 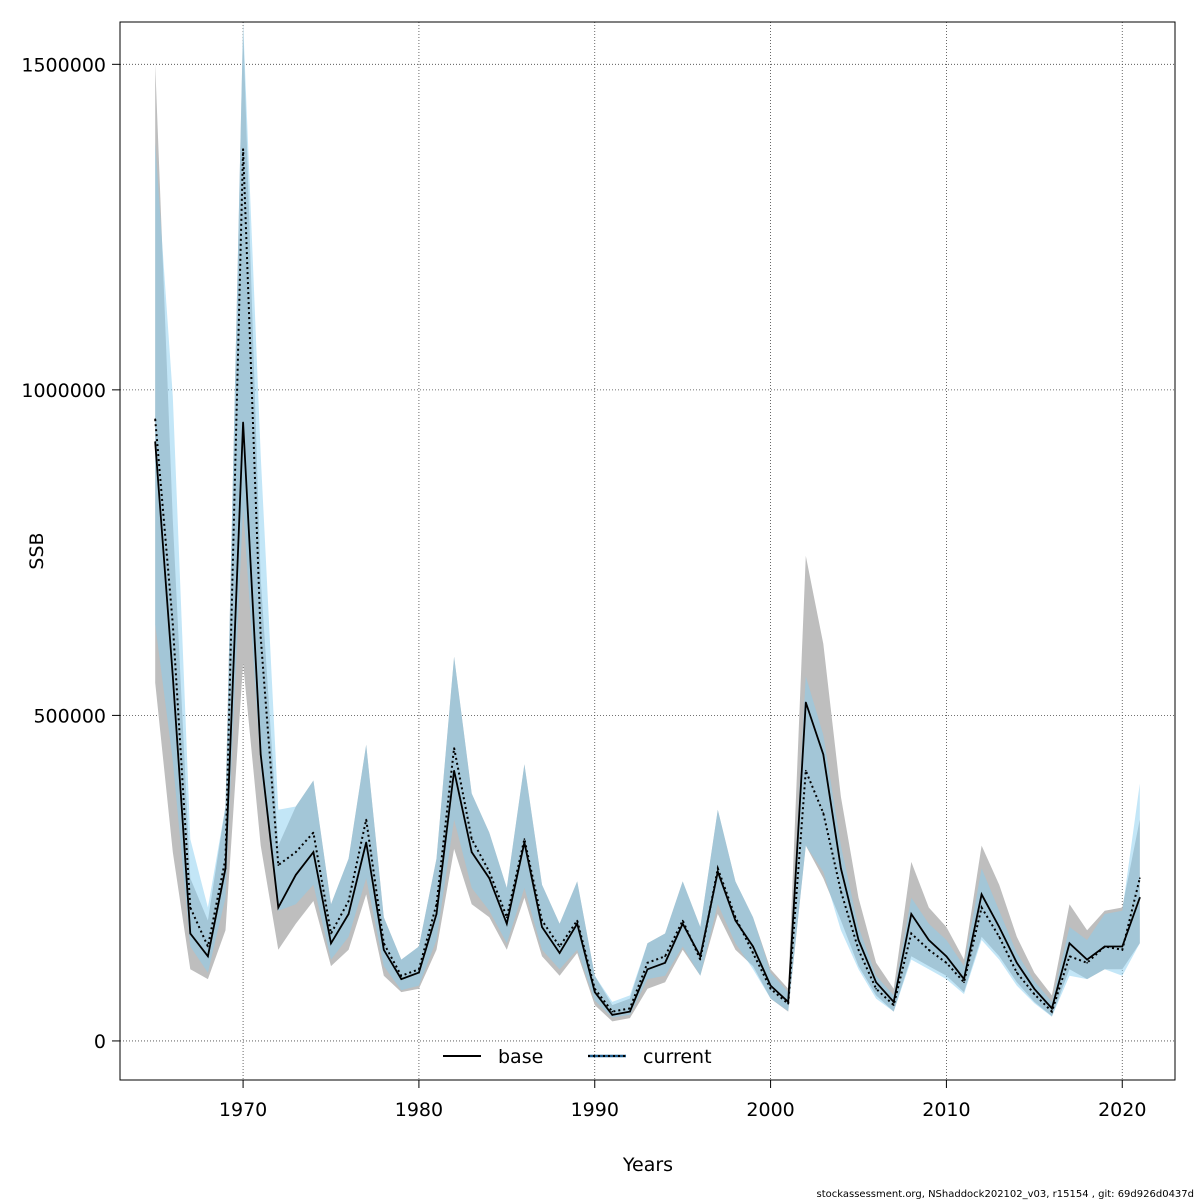 I want to click on y-tick-label: 1000000, so click(x=63, y=391).